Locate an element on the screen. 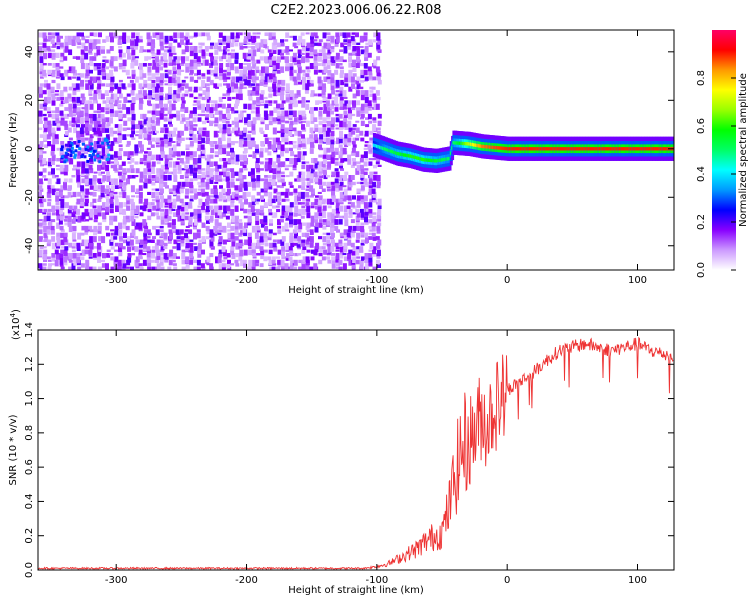  heatmap-ytick-label: -40 is located at coordinates (29, 246).